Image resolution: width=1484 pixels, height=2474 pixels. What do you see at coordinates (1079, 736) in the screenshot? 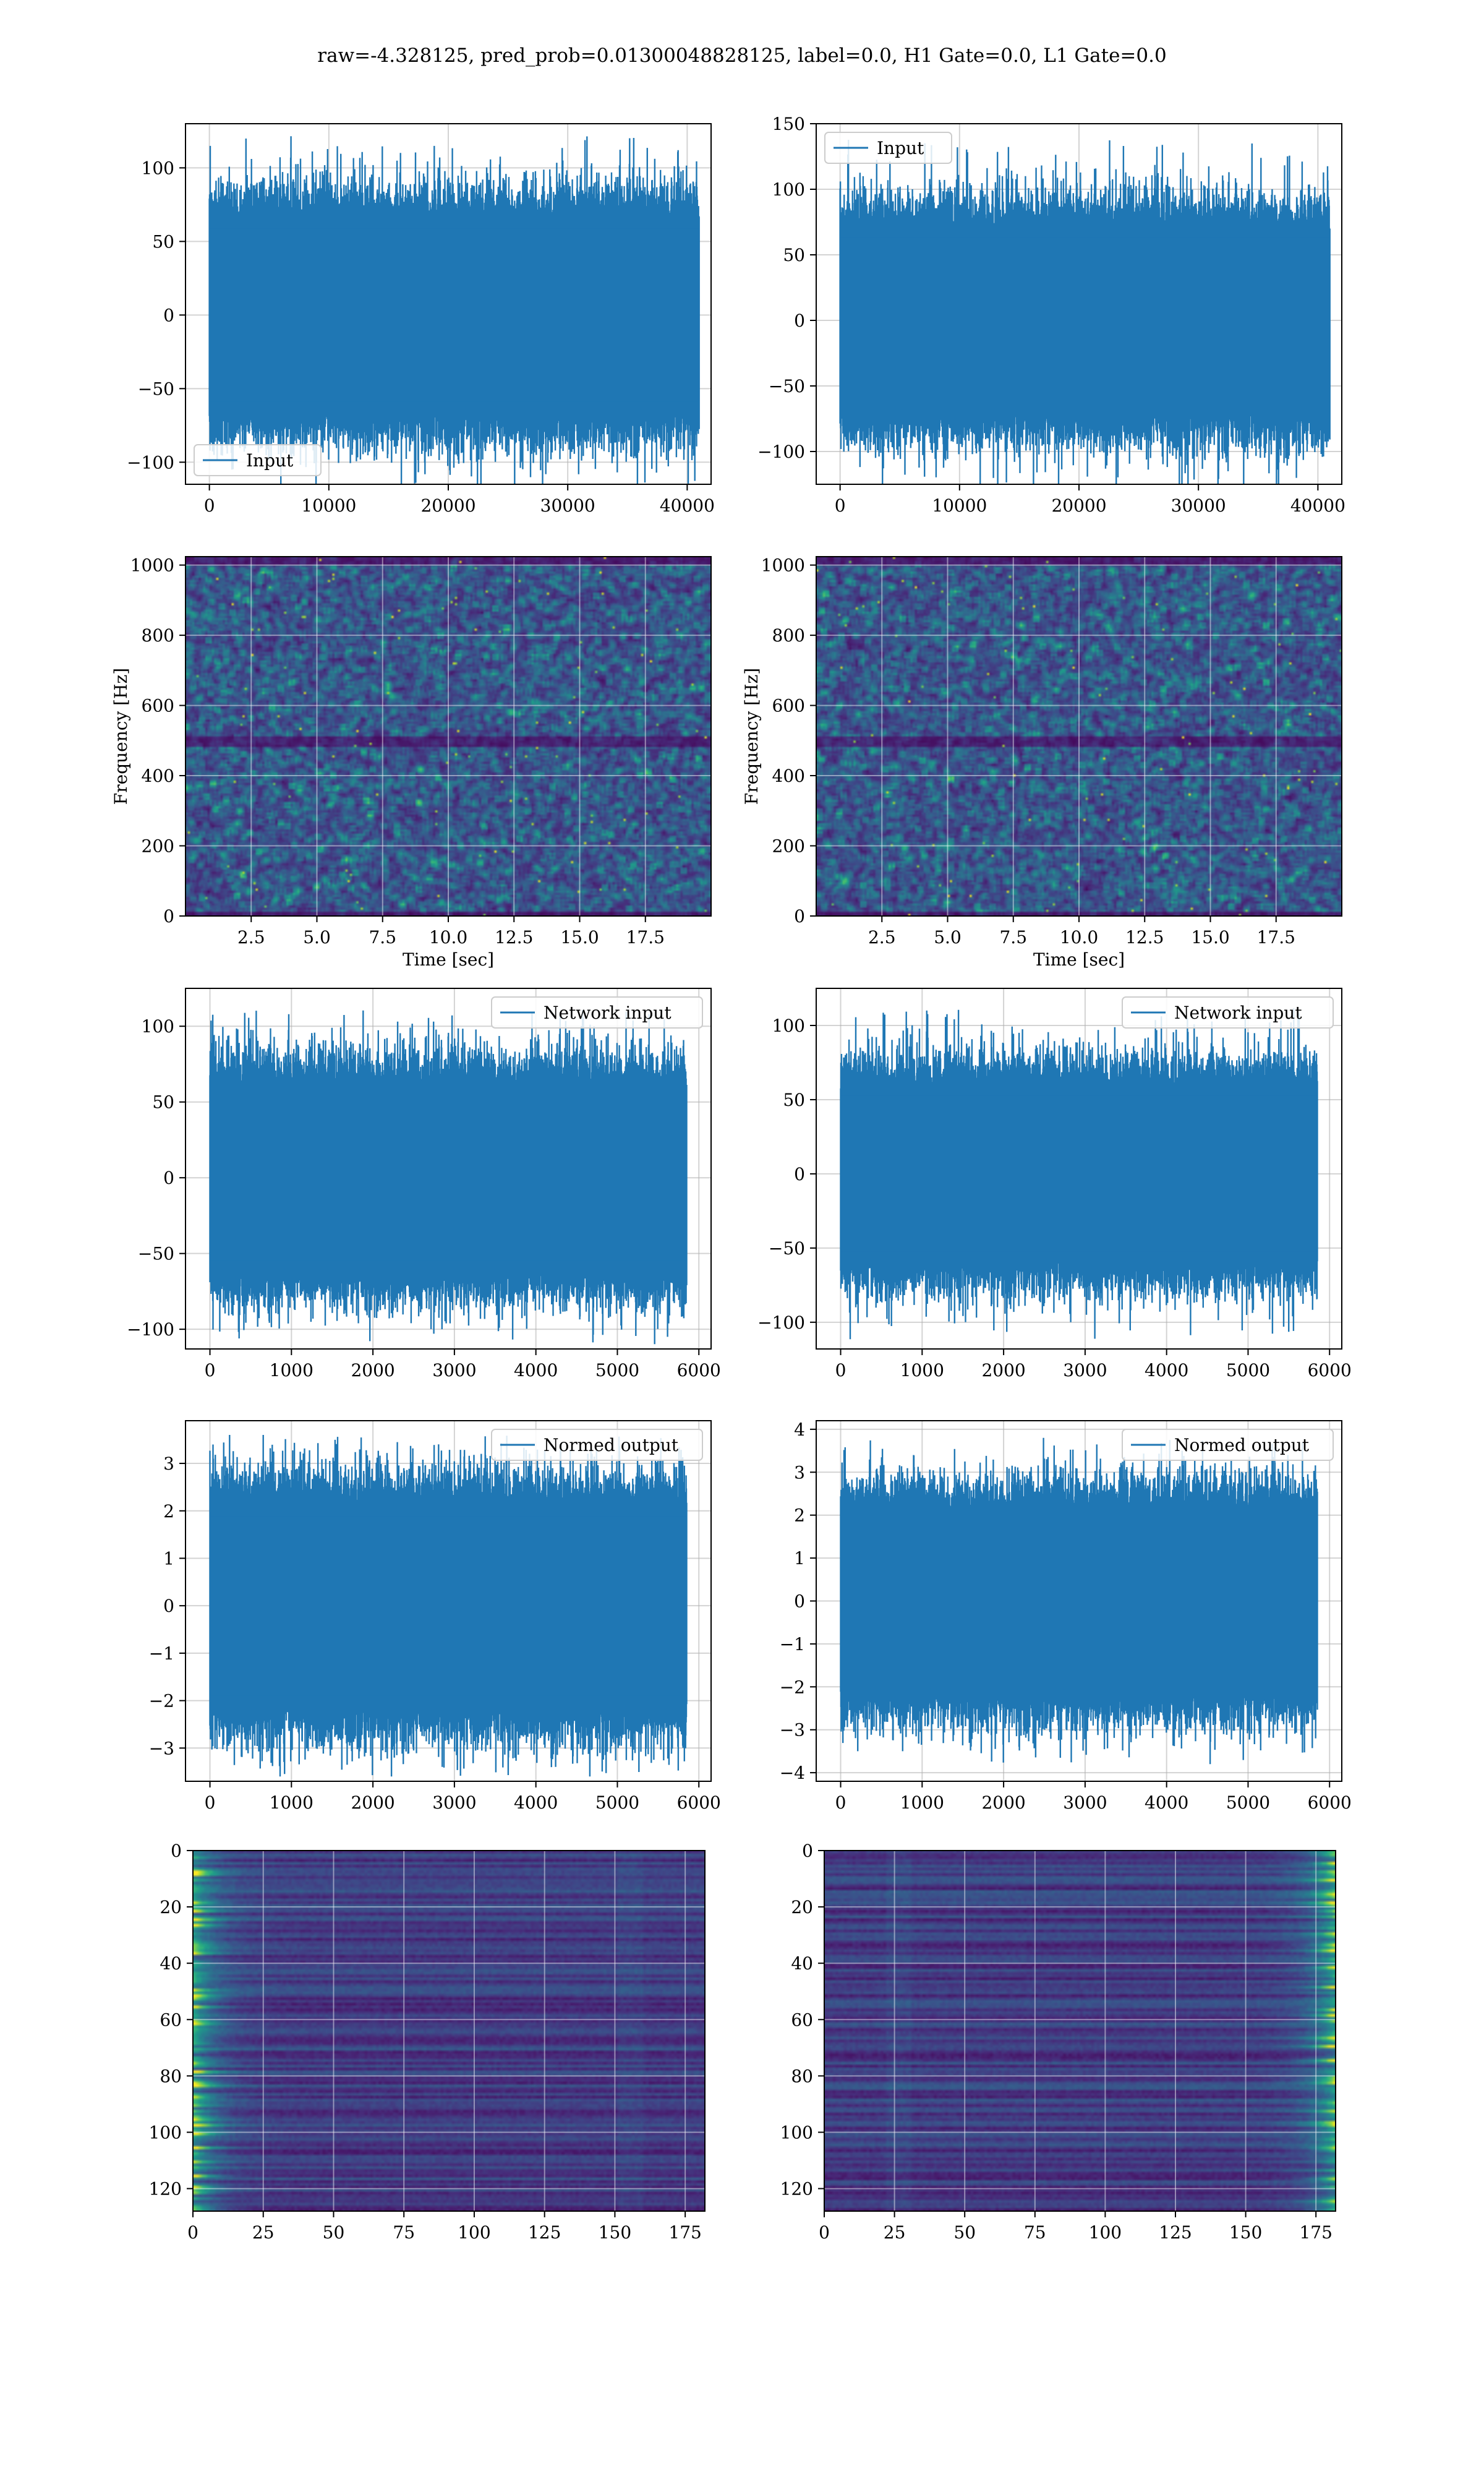
I see `spectrogram-l1-heatmap` at bounding box center [1079, 736].